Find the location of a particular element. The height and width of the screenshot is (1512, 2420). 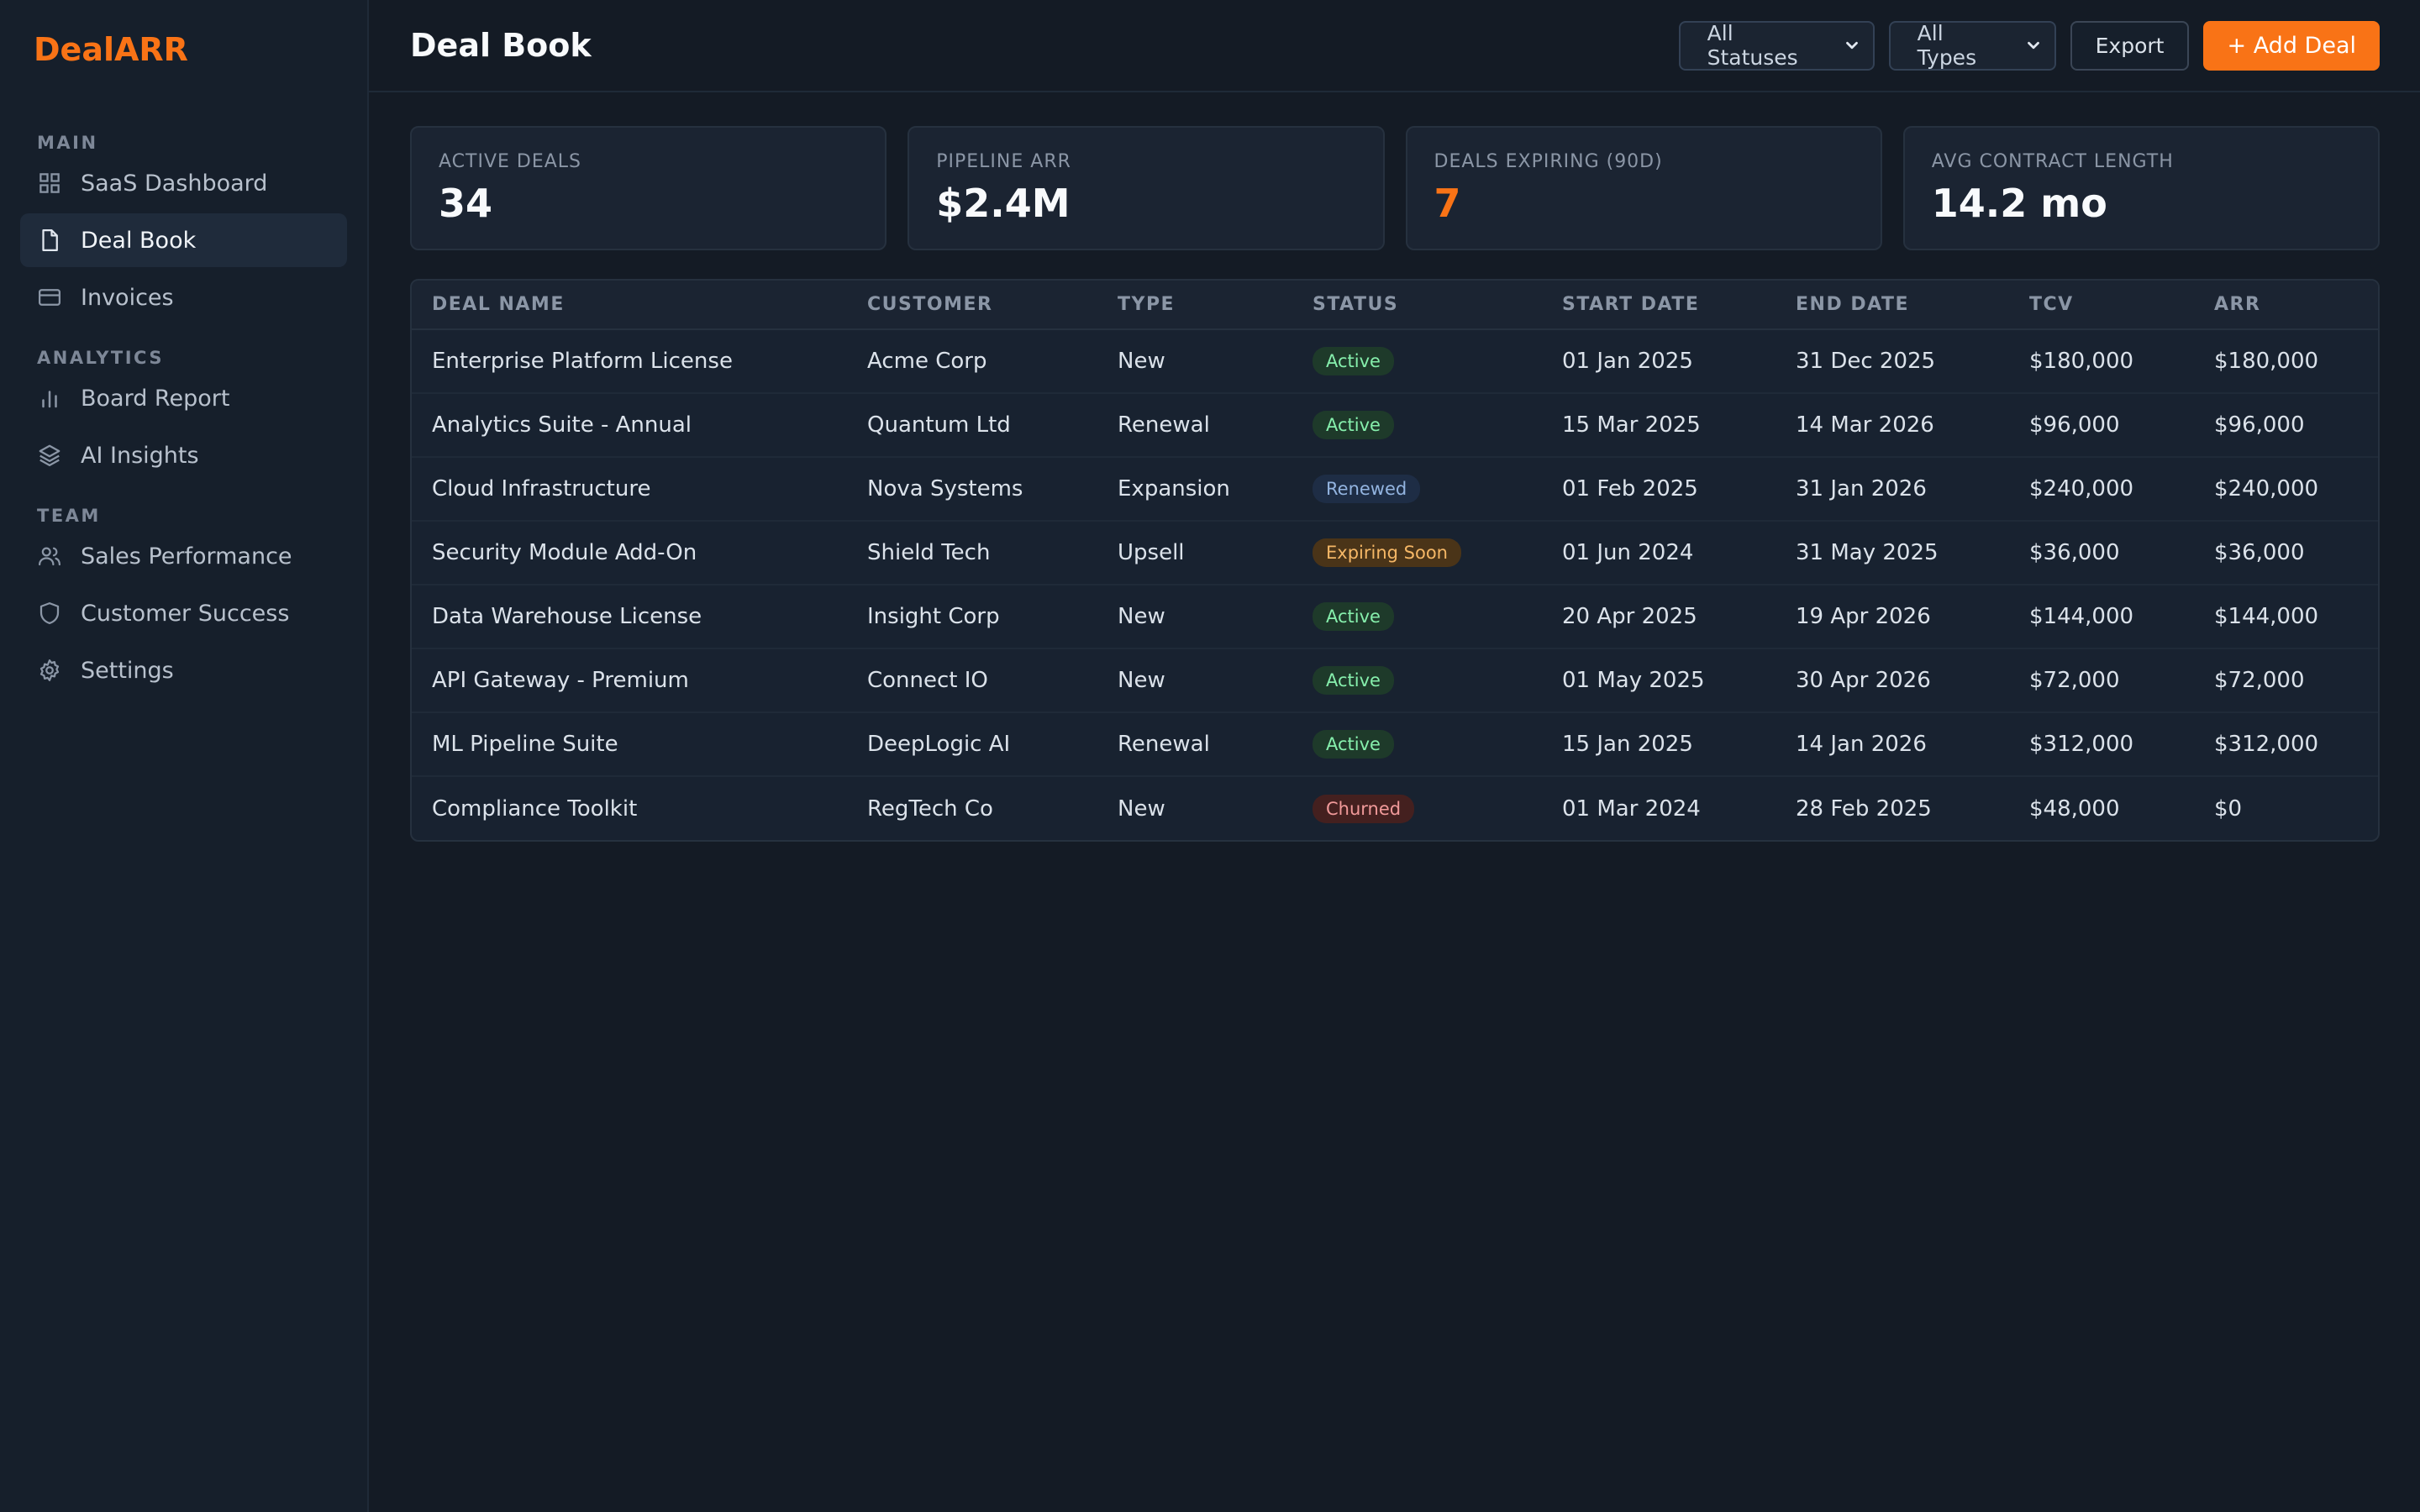

sidebar-item-saas-dashboard: SaaS Dashboard is located at coordinates (183, 183).